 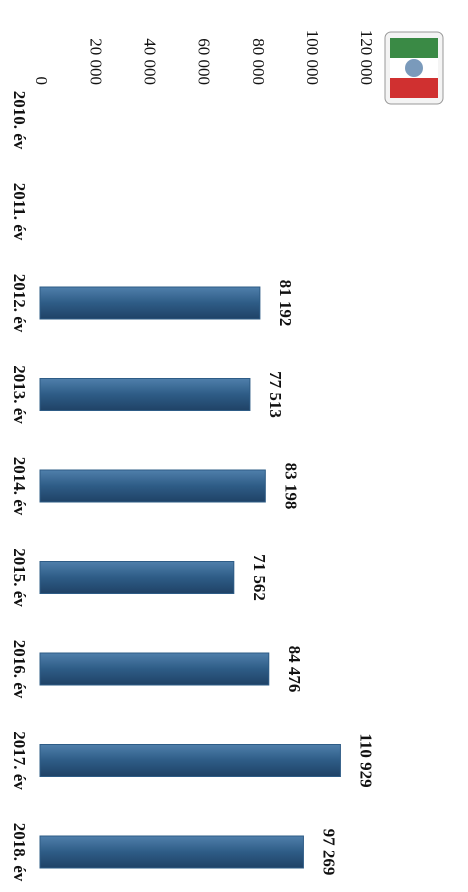 What do you see at coordinates (149, 61) in the screenshot?
I see `x-tick-label: 40 000` at bounding box center [149, 61].